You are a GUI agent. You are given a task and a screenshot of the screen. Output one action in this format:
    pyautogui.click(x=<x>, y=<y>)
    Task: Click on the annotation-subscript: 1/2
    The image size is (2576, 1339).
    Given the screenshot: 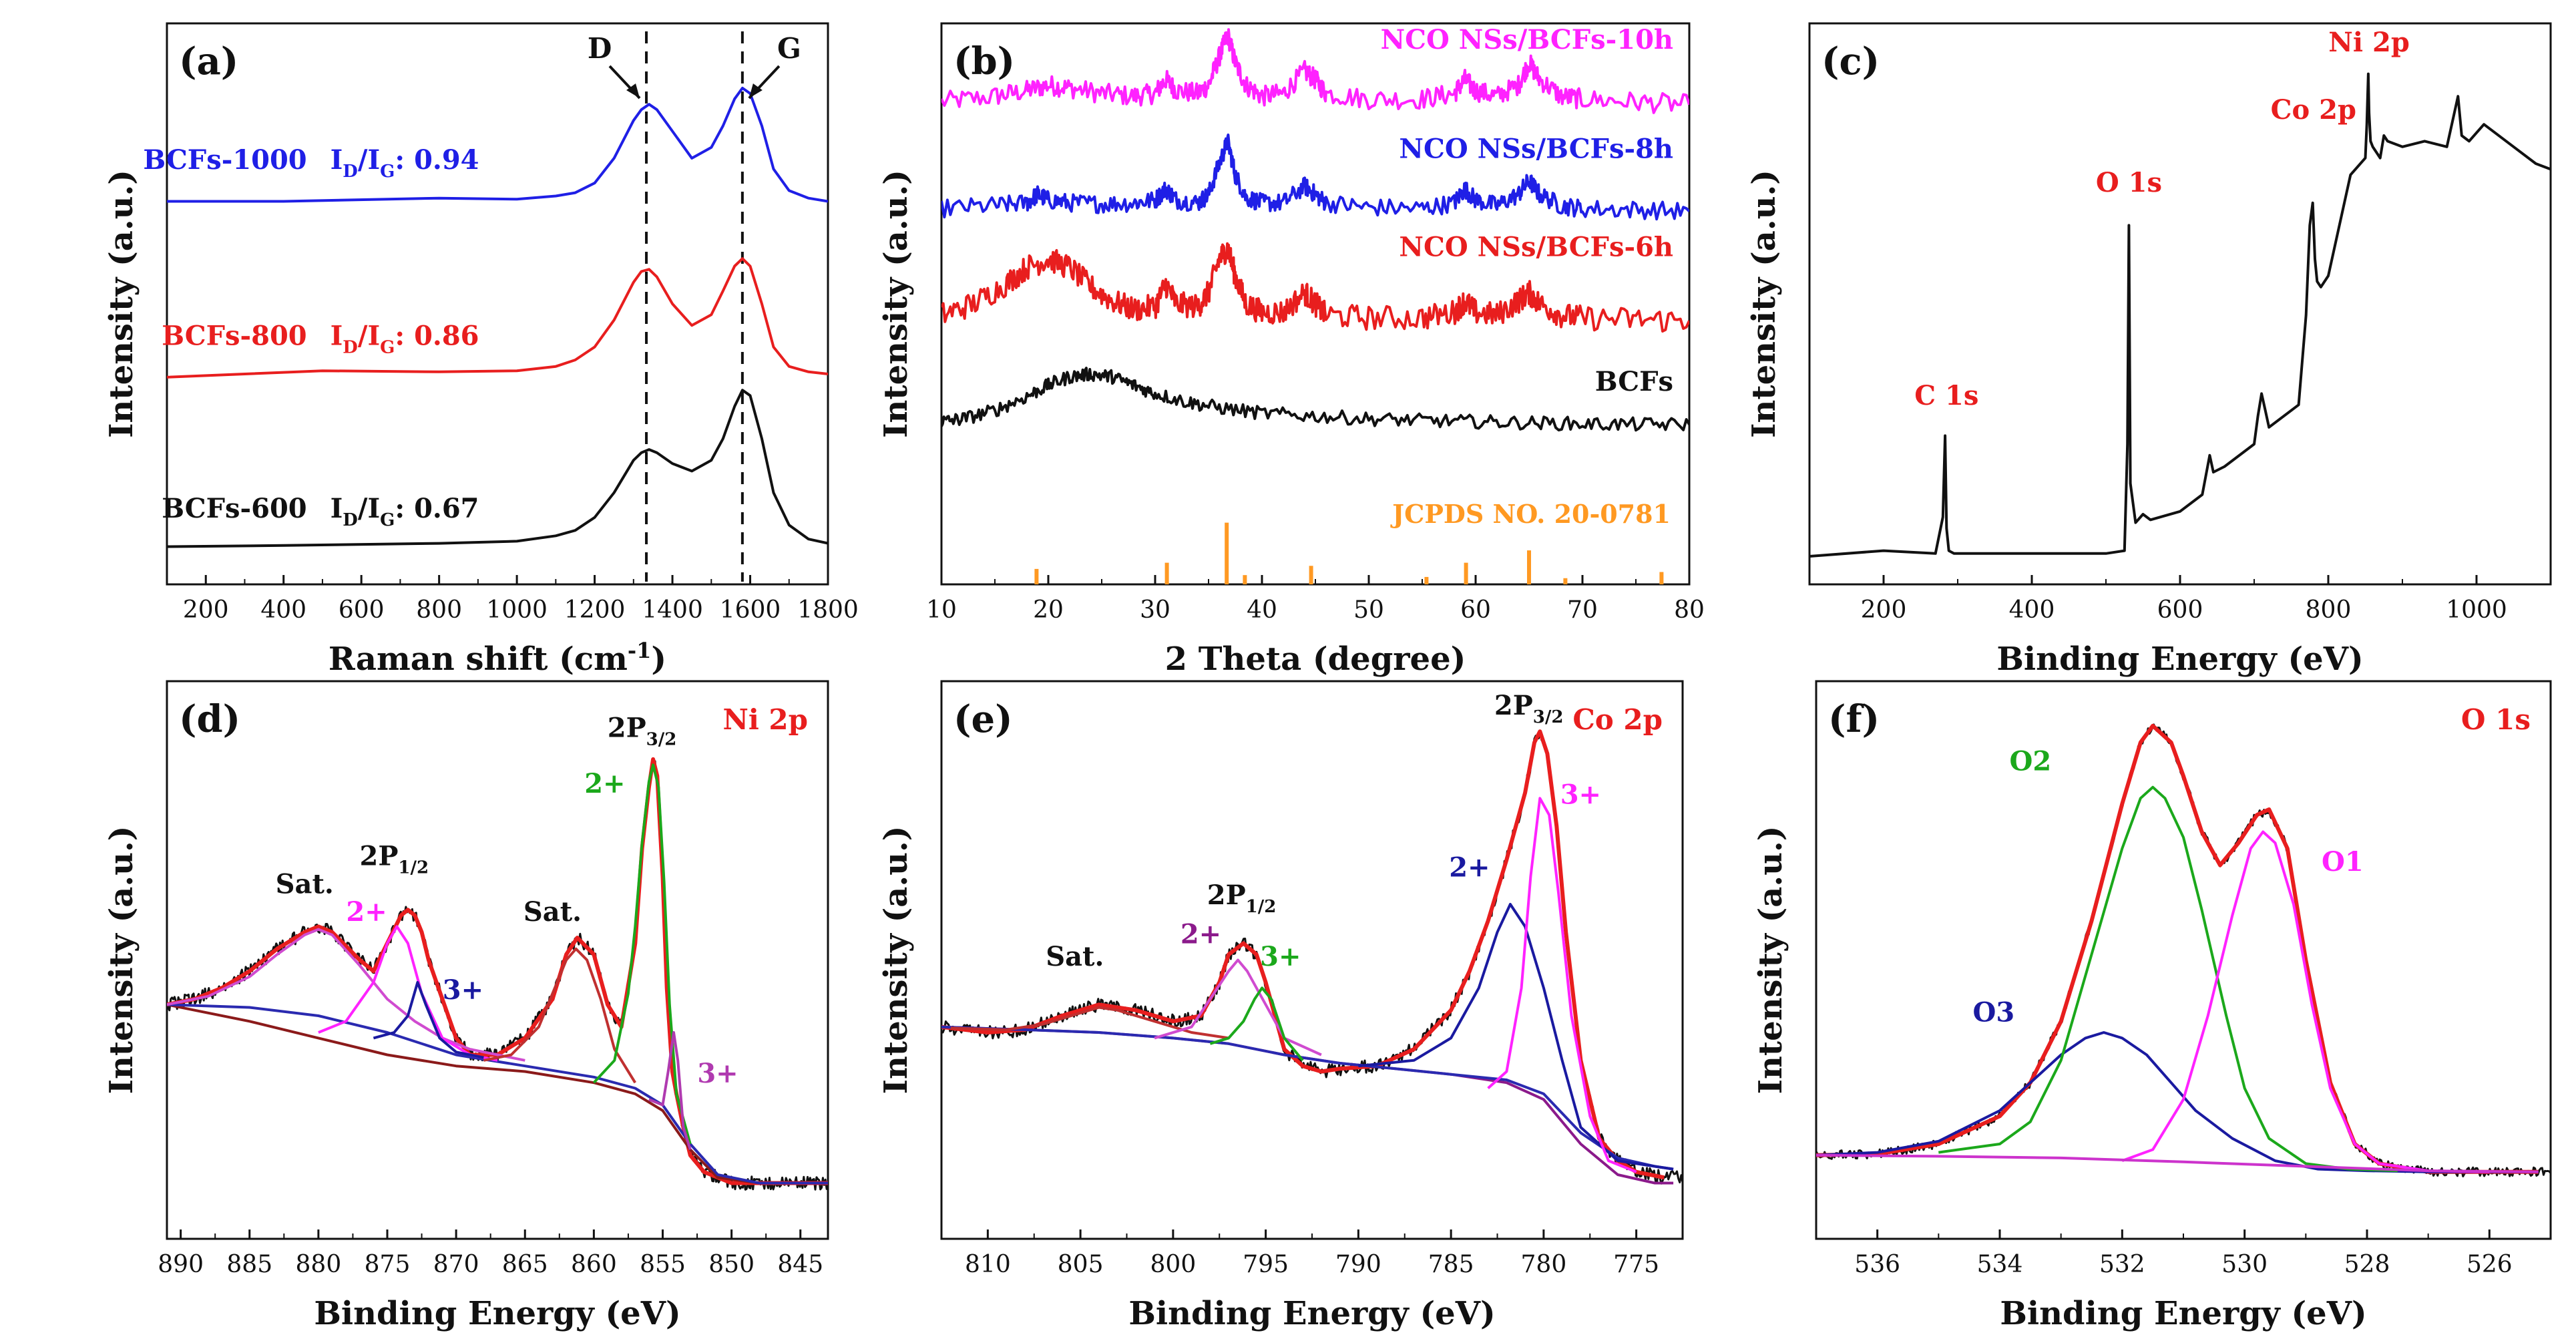 What is the action you would take?
    pyautogui.click(x=413, y=868)
    